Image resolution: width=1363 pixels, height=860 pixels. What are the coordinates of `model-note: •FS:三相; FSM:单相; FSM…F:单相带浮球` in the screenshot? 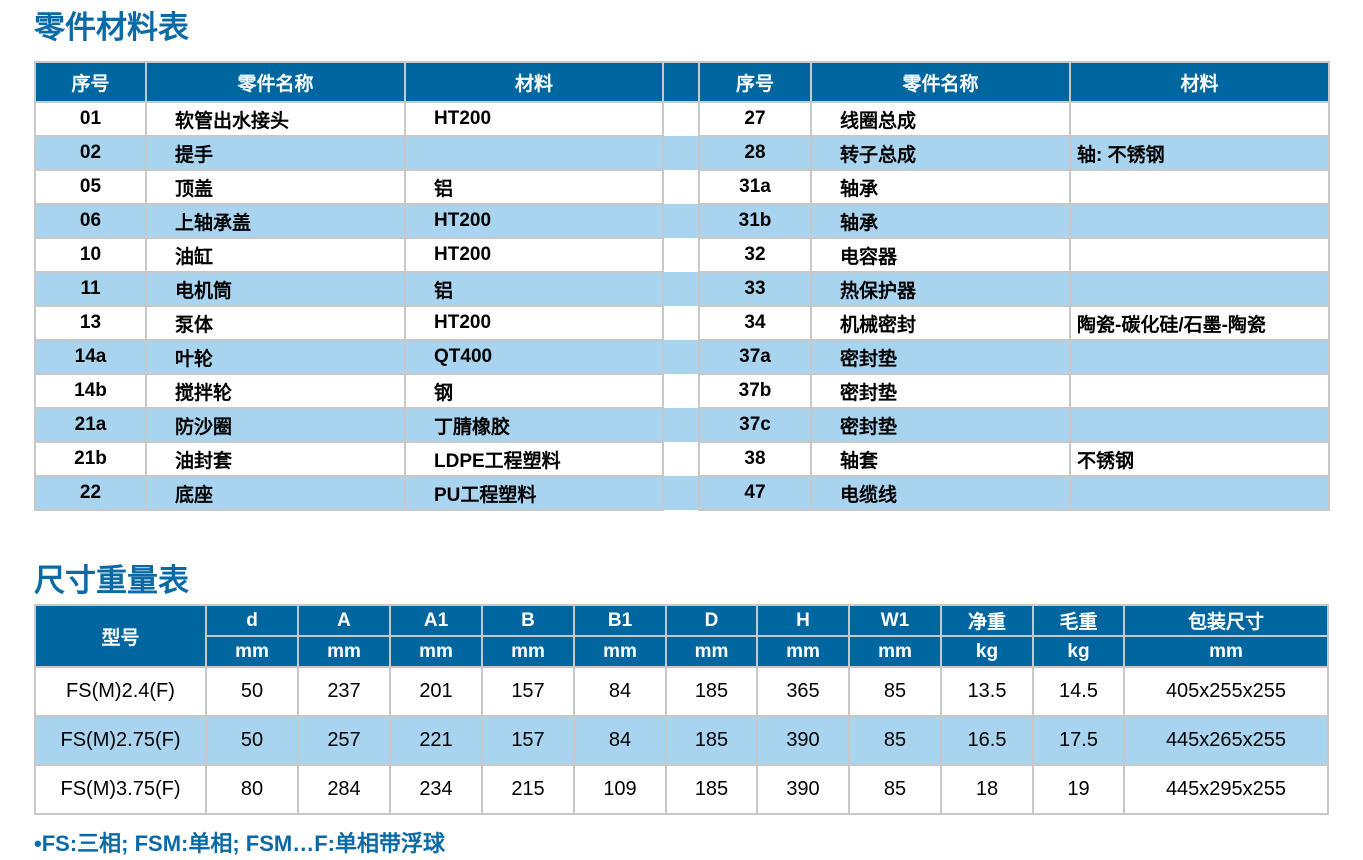 It's located at (239, 843).